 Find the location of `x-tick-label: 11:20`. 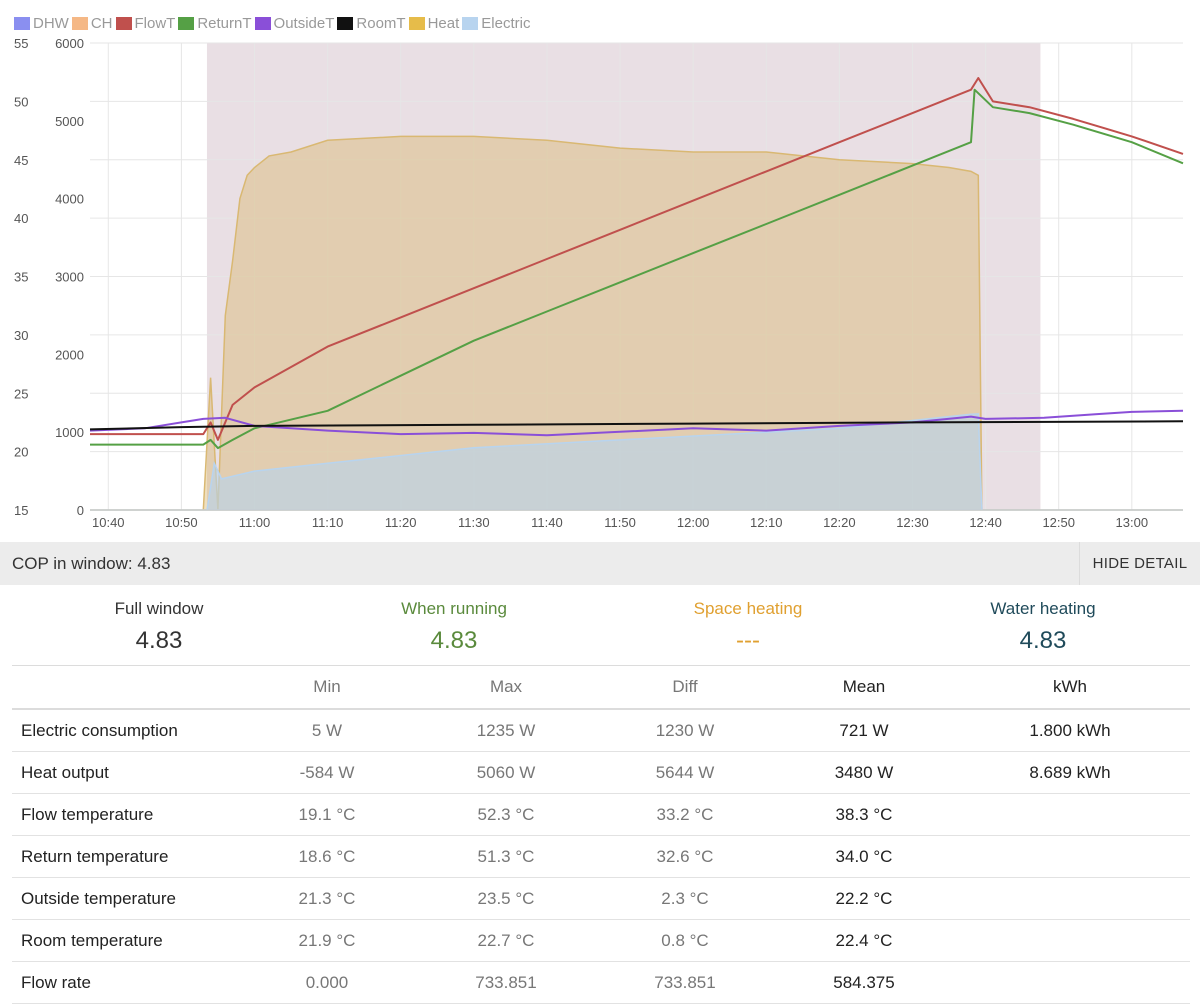

x-tick-label: 11:20 is located at coordinates (401, 522).